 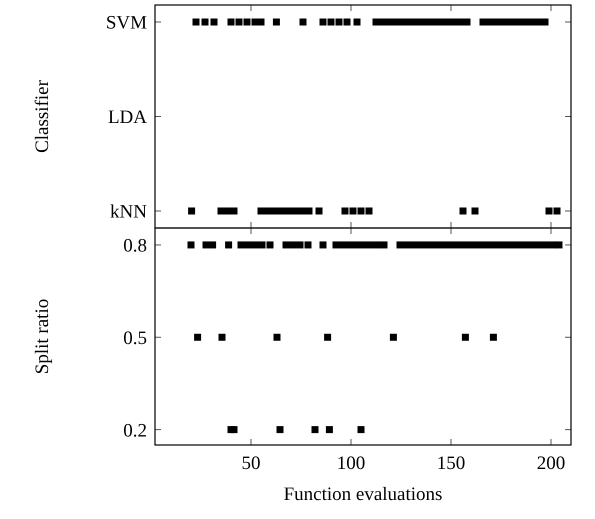 I want to click on y-axis-title: Classifier, so click(x=42, y=116).